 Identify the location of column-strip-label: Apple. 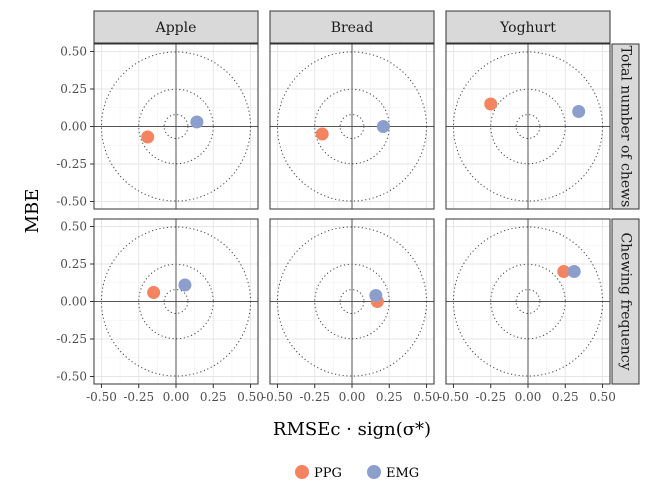
(176, 28).